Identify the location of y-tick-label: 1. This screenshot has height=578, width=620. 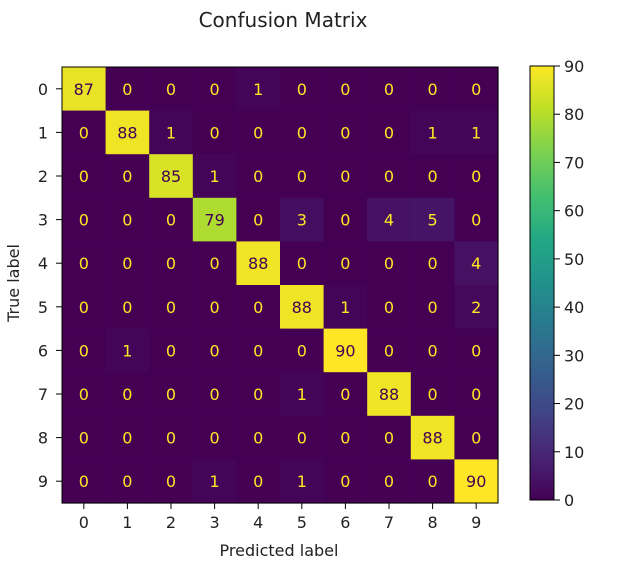
(43, 132).